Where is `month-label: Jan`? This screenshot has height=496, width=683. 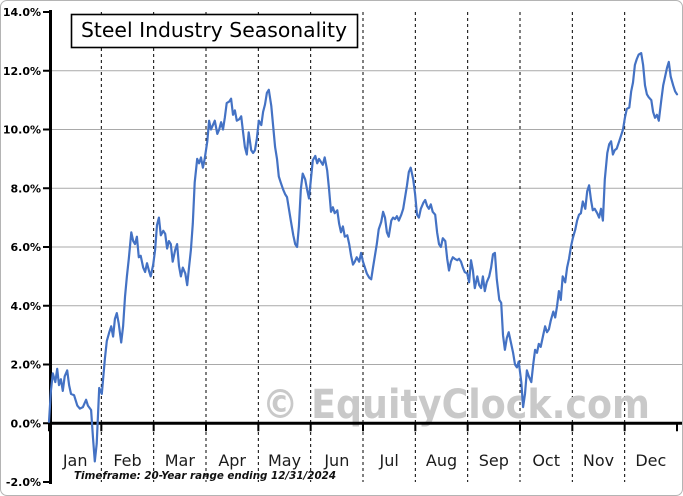
month-label: Jan is located at coordinates (75, 460).